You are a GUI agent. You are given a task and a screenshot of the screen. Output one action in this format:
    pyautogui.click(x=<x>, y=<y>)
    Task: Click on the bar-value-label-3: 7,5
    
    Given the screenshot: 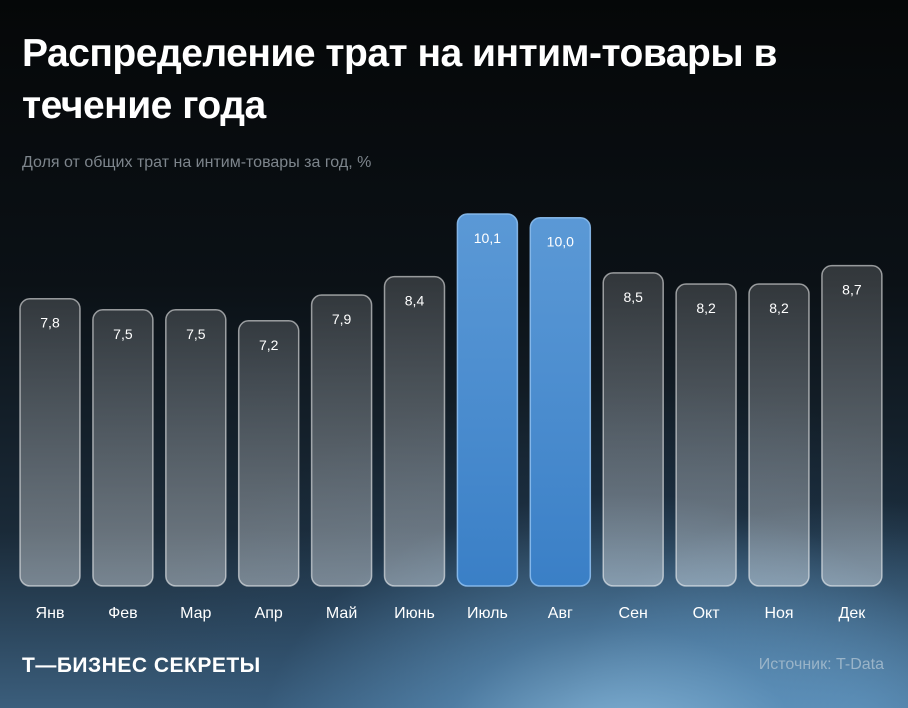 What is the action you would take?
    pyautogui.click(x=196, y=334)
    